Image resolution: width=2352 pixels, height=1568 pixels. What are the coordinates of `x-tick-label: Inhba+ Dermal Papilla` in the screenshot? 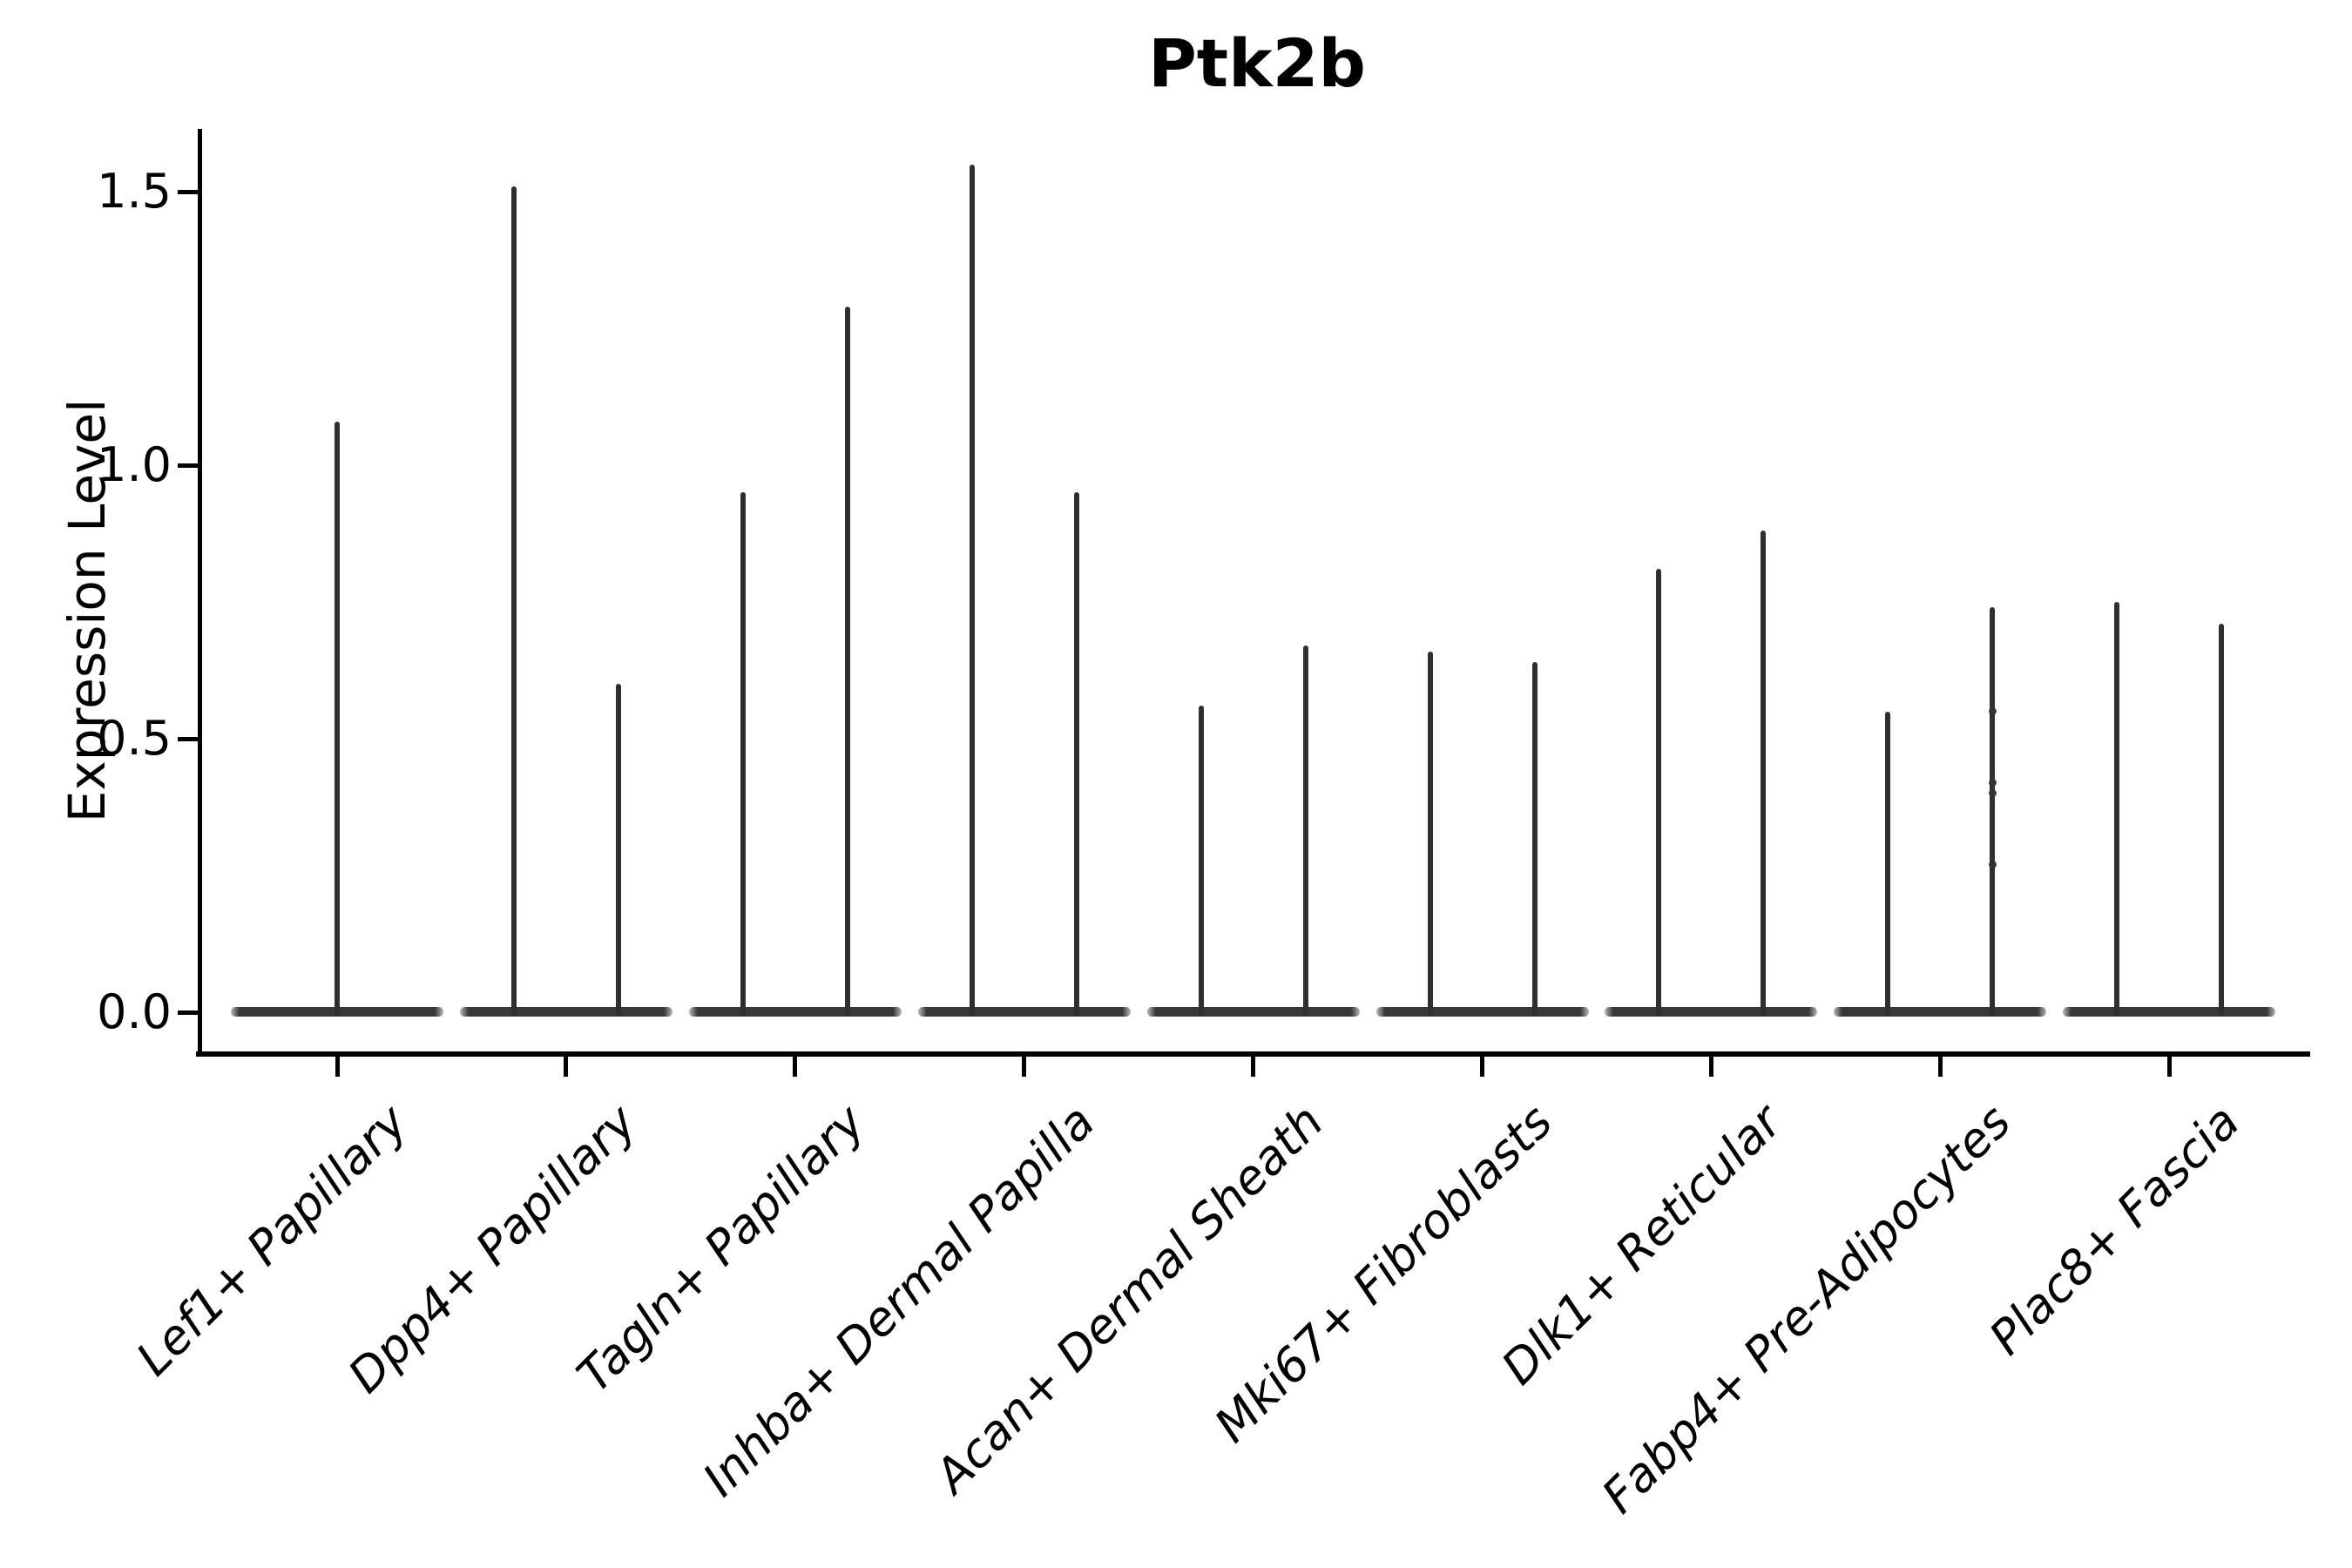 It's located at (898, 1300).